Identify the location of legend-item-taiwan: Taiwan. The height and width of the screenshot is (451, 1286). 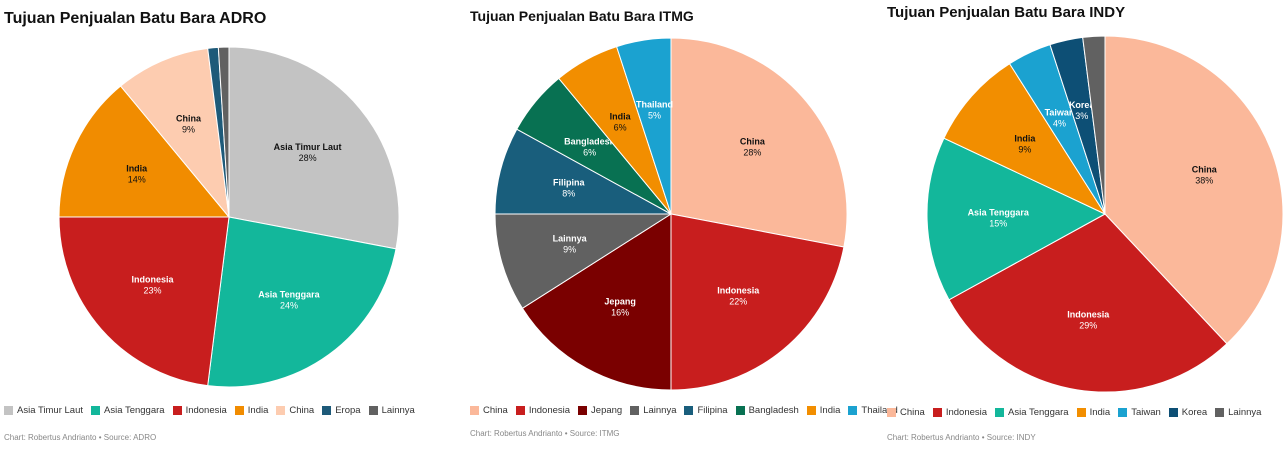
(1139, 412).